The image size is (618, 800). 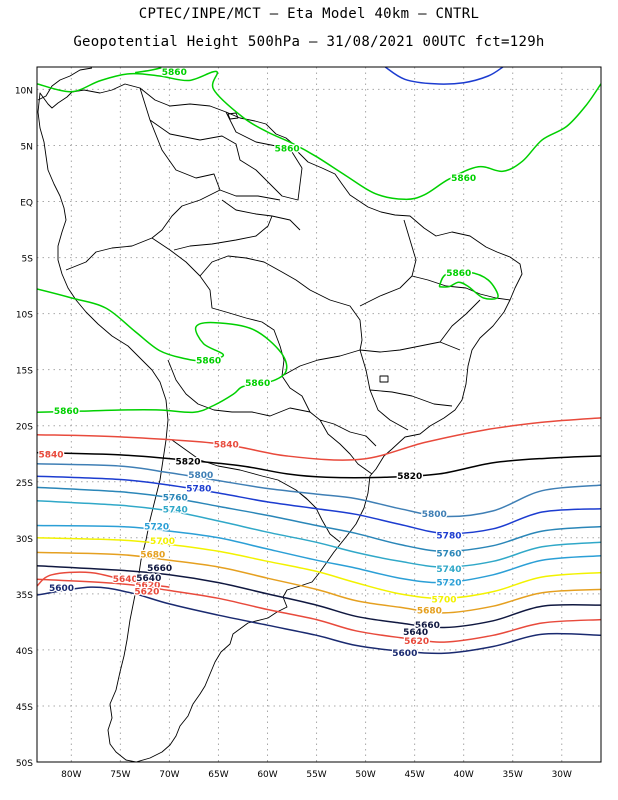 What do you see at coordinates (24, 764) in the screenshot?
I see `lat-tick-label: 50S` at bounding box center [24, 764].